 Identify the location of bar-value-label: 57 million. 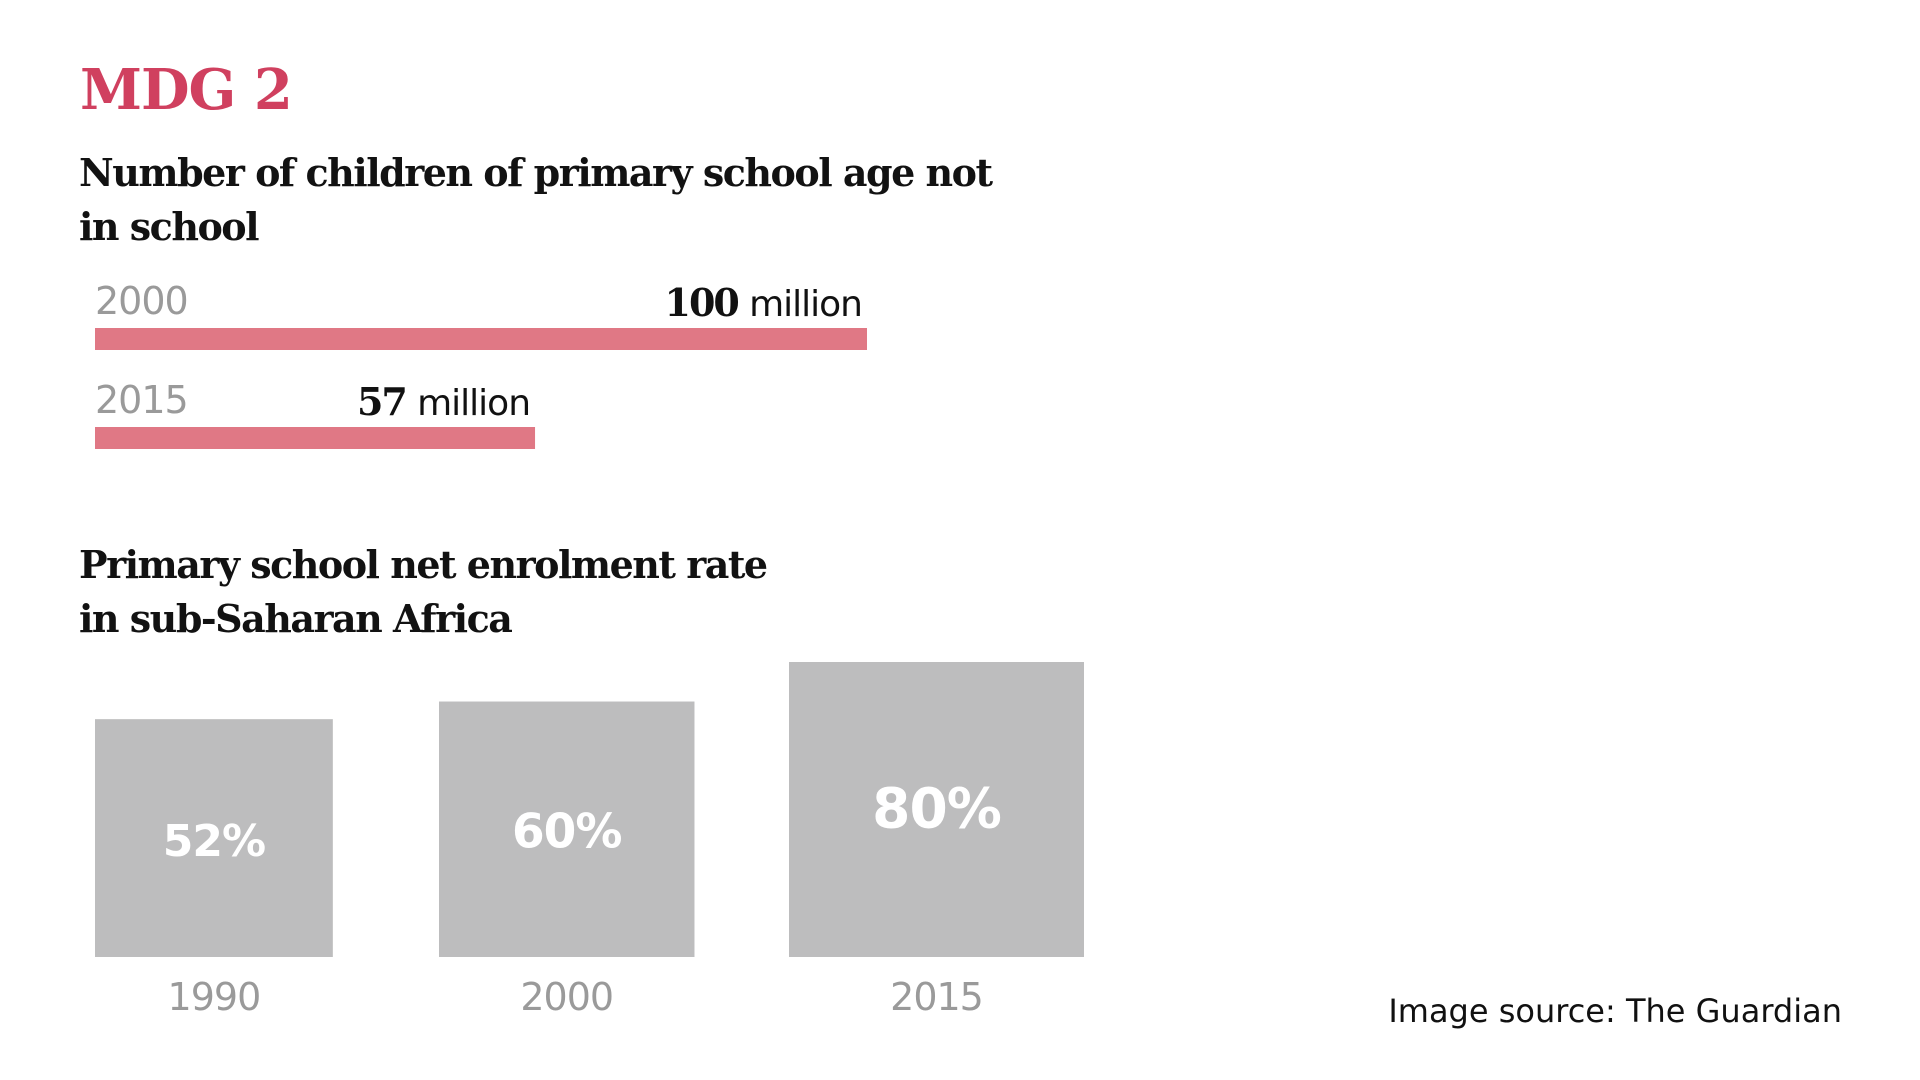
(443, 401).